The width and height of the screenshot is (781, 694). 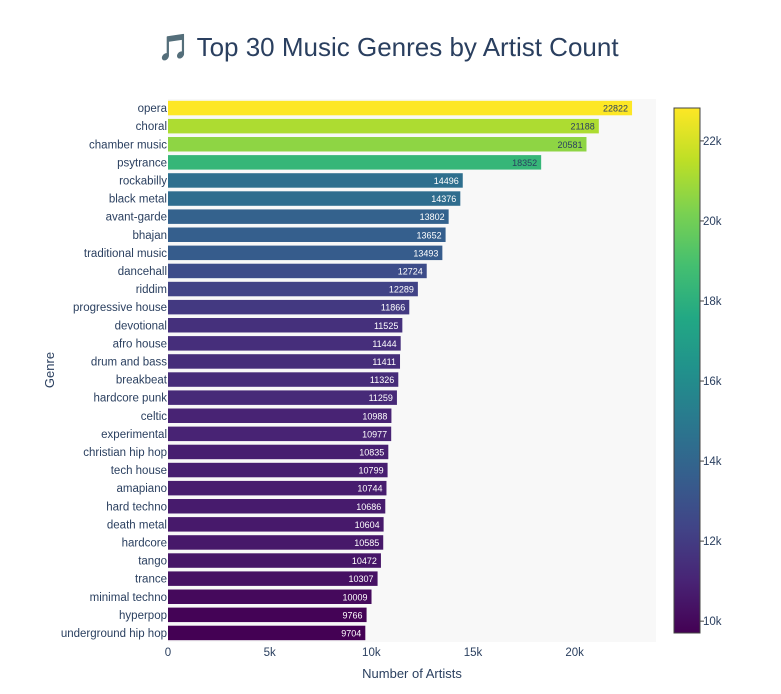 I want to click on bar-value-label: 10009, so click(x=354, y=597).